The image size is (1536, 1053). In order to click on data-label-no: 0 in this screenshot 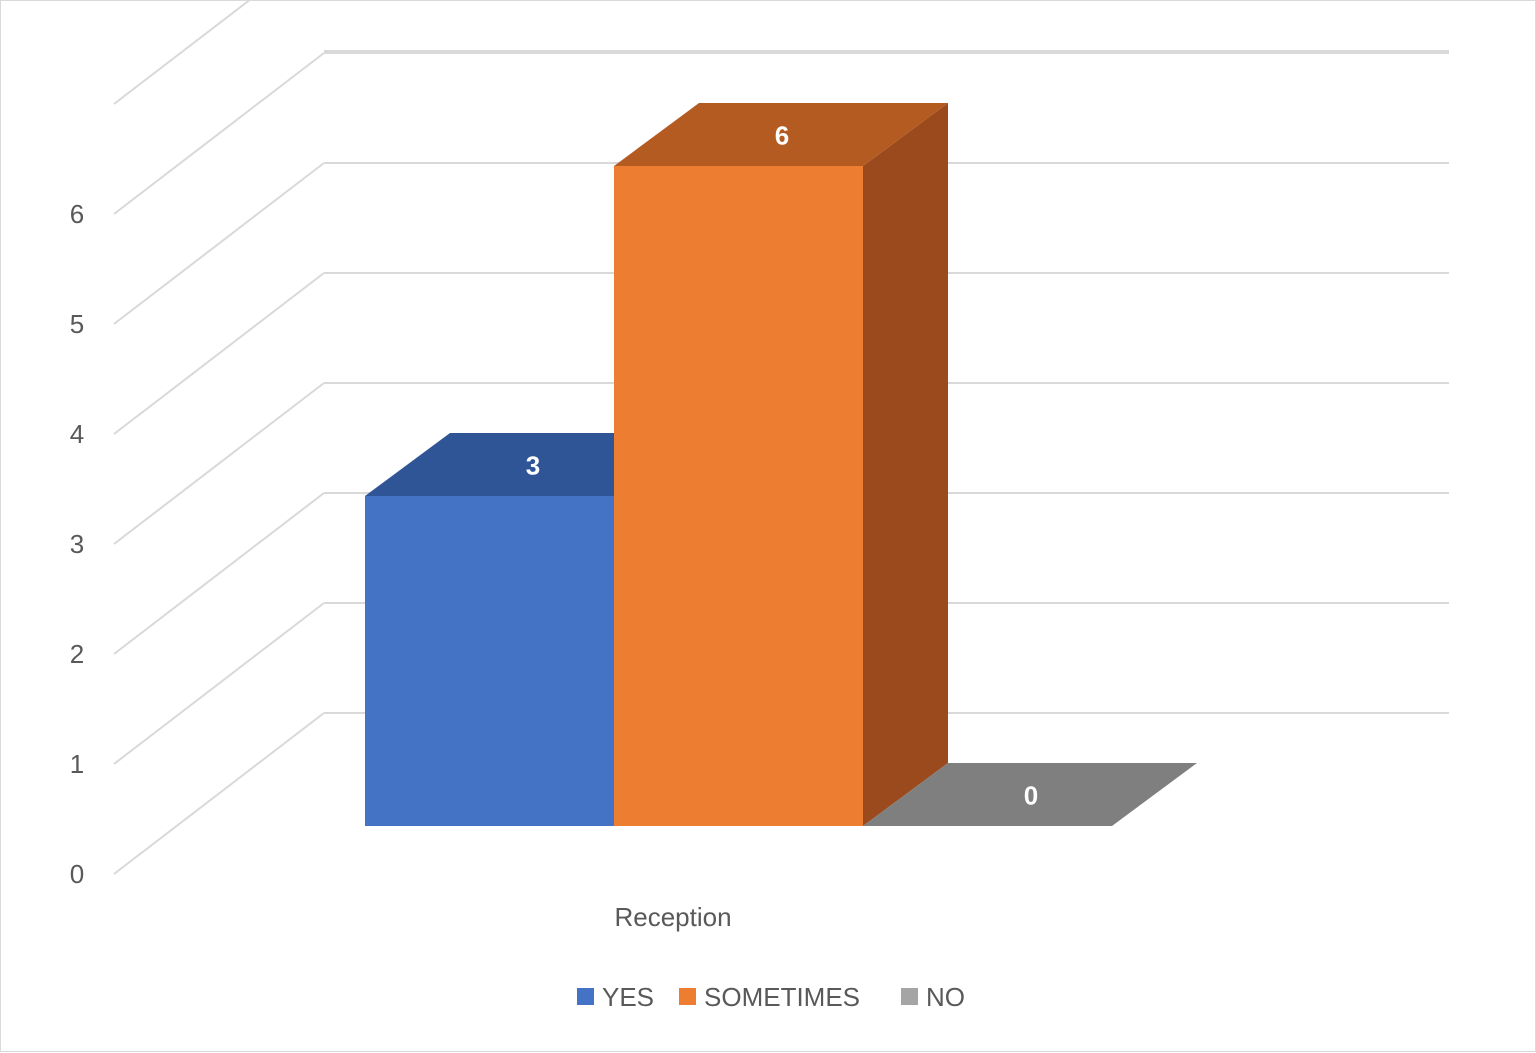, I will do `click(1031, 796)`.